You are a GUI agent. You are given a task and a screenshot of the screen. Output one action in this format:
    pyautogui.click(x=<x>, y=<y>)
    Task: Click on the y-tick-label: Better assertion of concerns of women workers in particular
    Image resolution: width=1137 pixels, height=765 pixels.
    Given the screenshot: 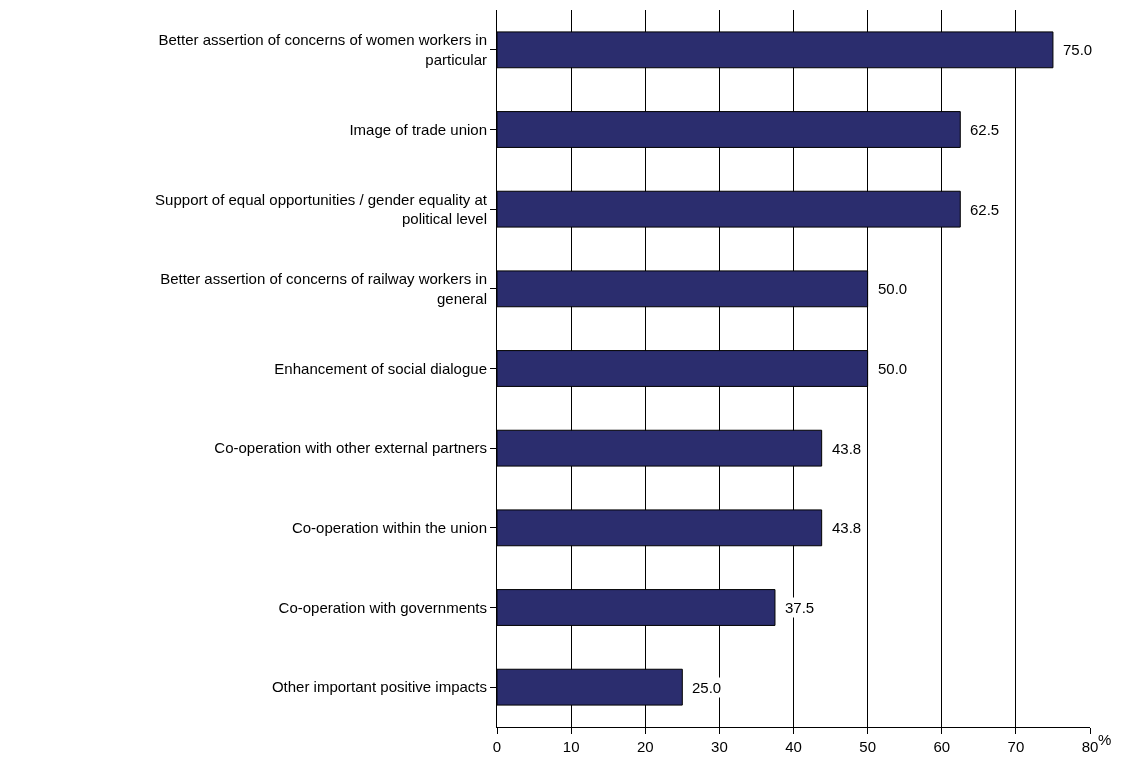 What is the action you would take?
    pyautogui.click(x=322, y=49)
    